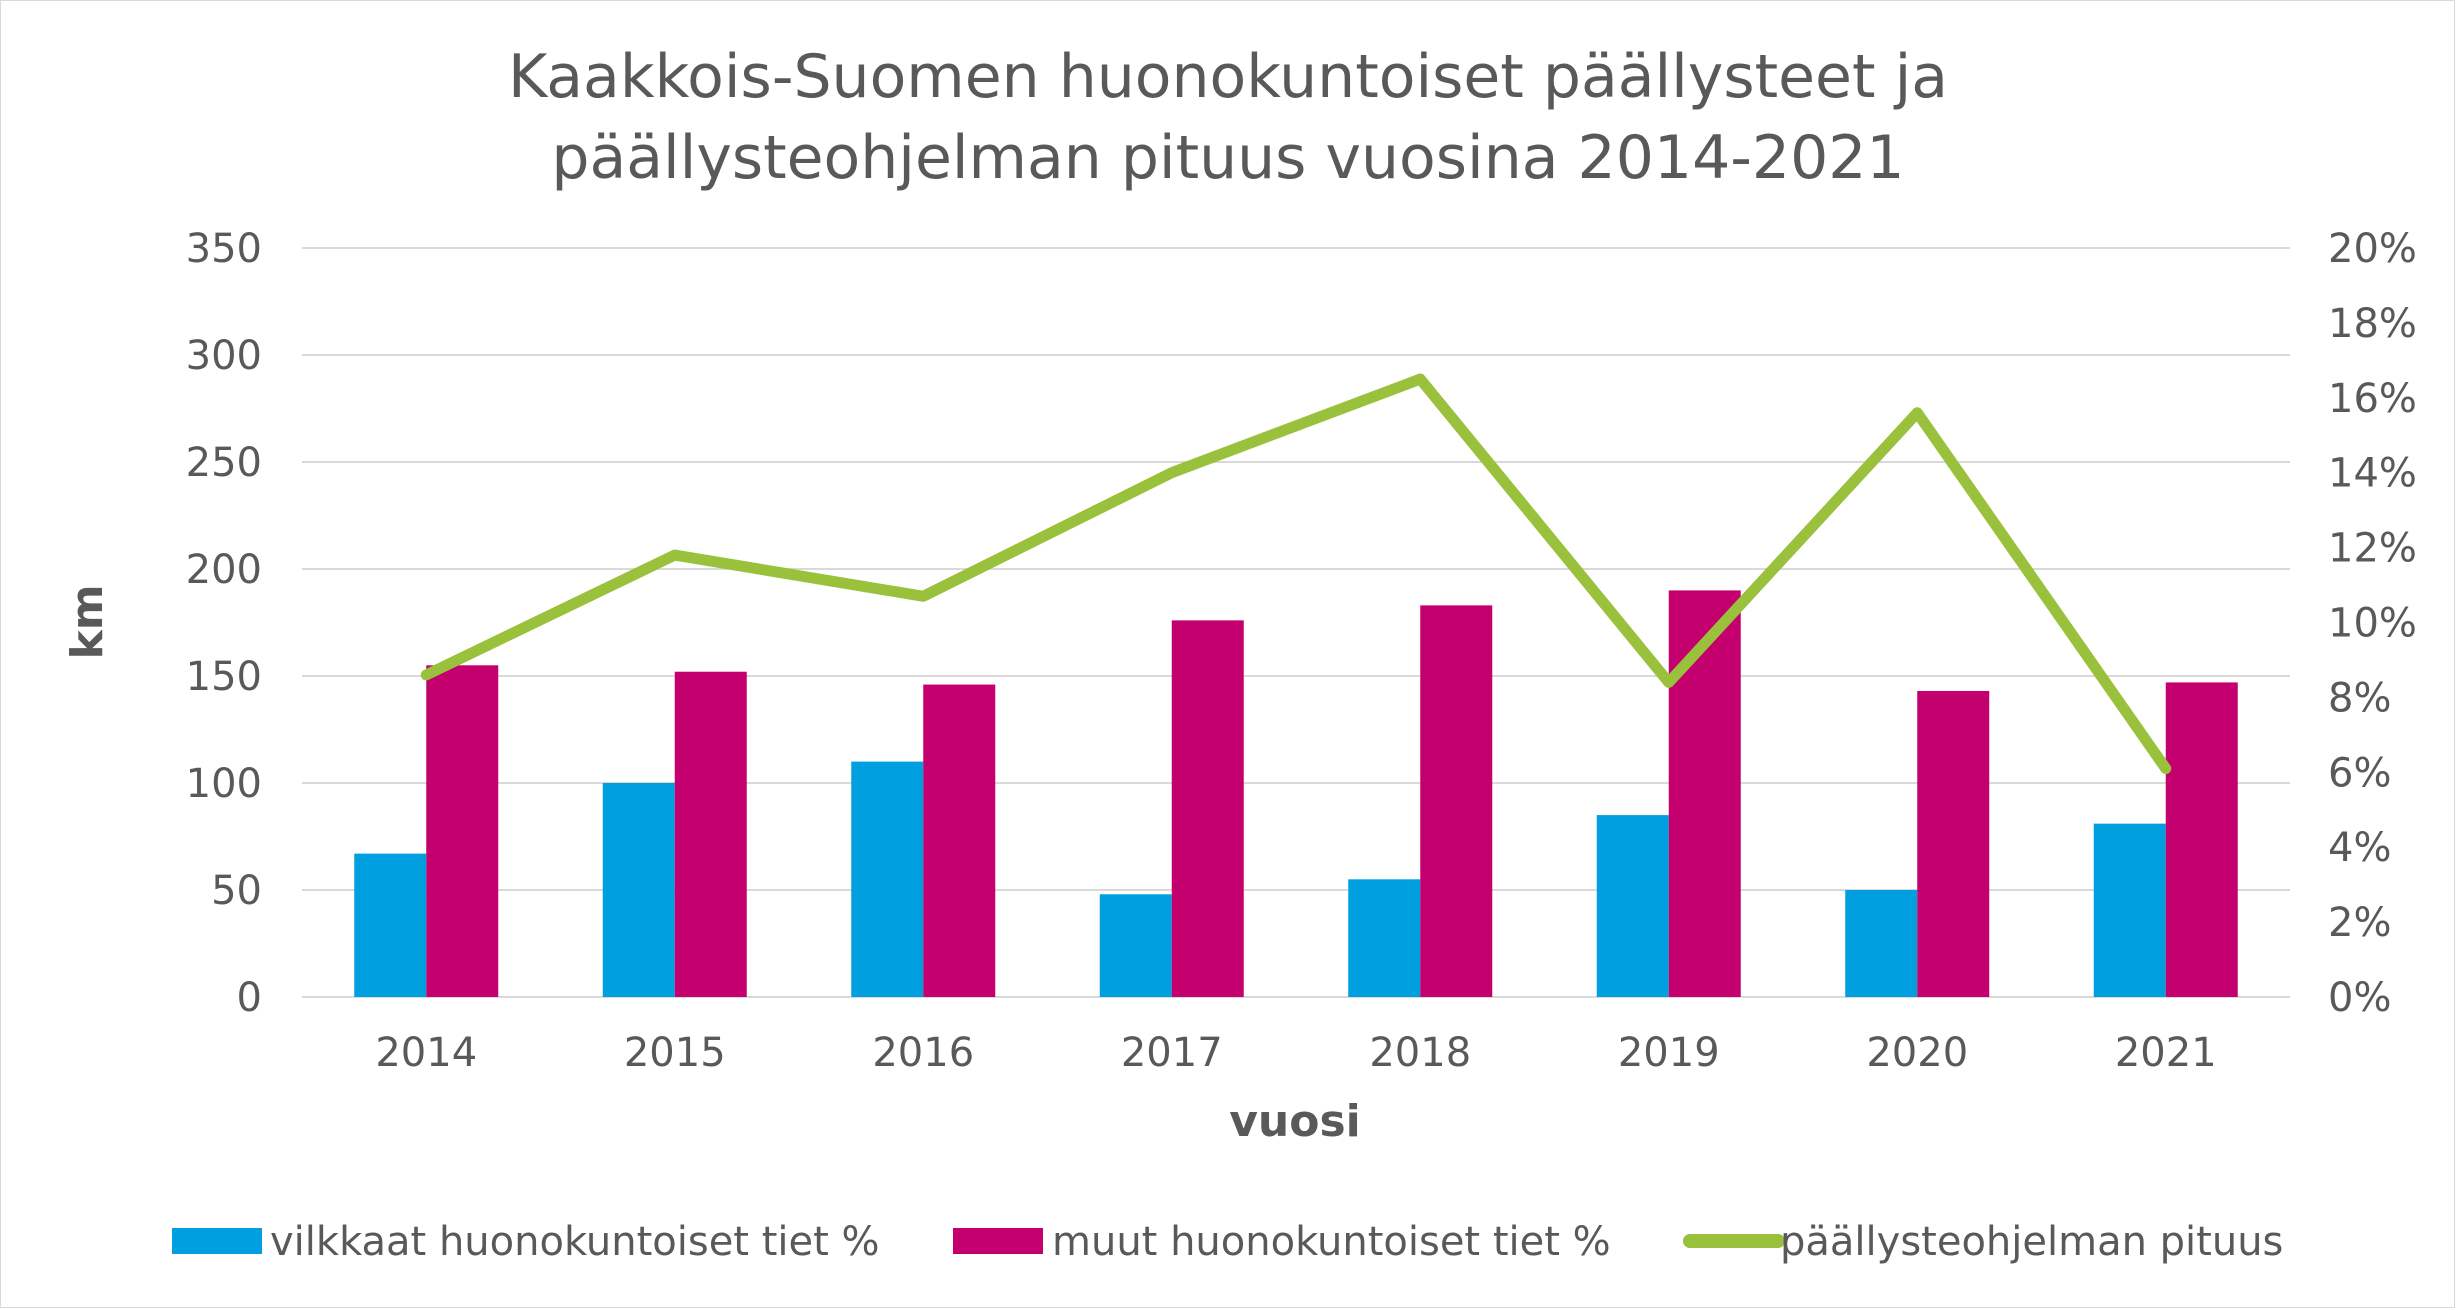 The image size is (2457, 1310). What do you see at coordinates (1135, 945) in the screenshot?
I see `bar-vilkkaat-2017` at bounding box center [1135, 945].